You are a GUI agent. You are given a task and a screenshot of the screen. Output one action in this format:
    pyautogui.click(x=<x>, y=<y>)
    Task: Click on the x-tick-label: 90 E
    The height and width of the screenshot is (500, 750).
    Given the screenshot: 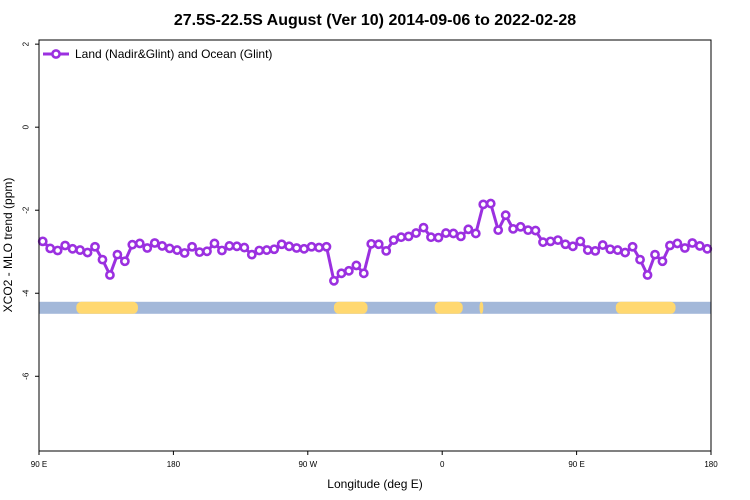 What is the action you would take?
    pyautogui.click(x=576, y=464)
    